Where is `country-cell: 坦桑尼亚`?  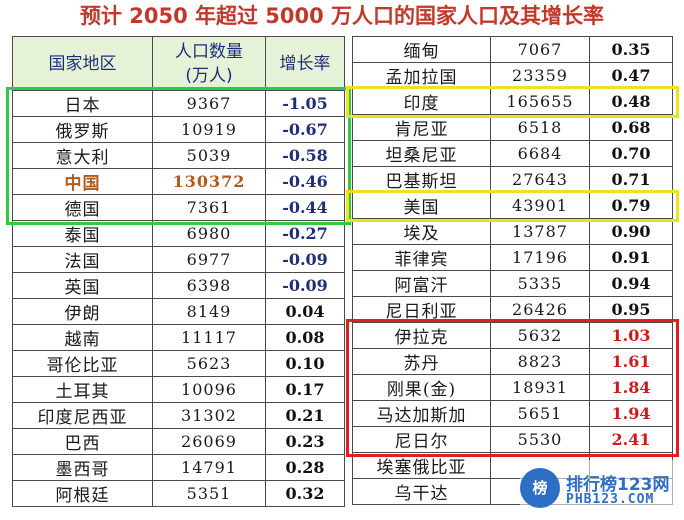
country-cell: 坦桑尼亚 is located at coordinates (421, 153).